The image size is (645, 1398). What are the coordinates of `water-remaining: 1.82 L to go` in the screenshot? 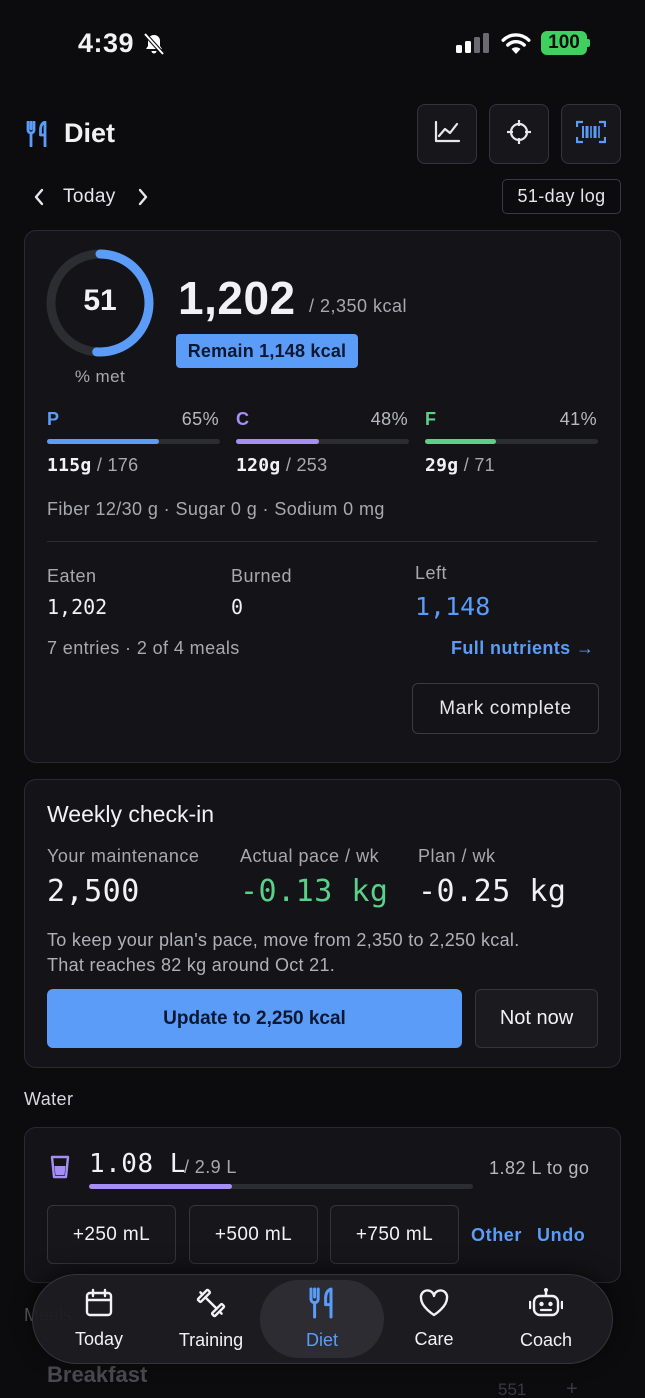 It's located at (539, 1168).